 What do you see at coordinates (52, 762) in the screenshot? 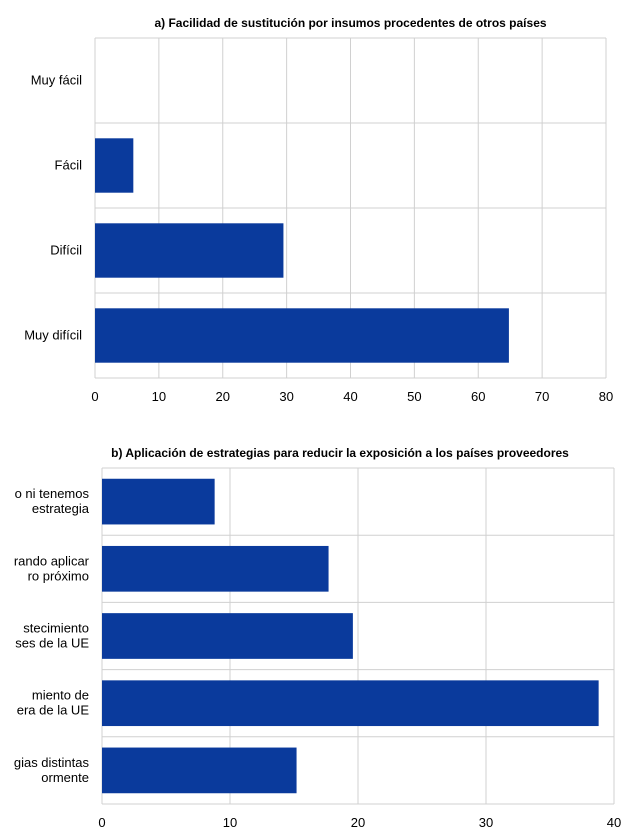
I see `category-label: gias distintas` at bounding box center [52, 762].